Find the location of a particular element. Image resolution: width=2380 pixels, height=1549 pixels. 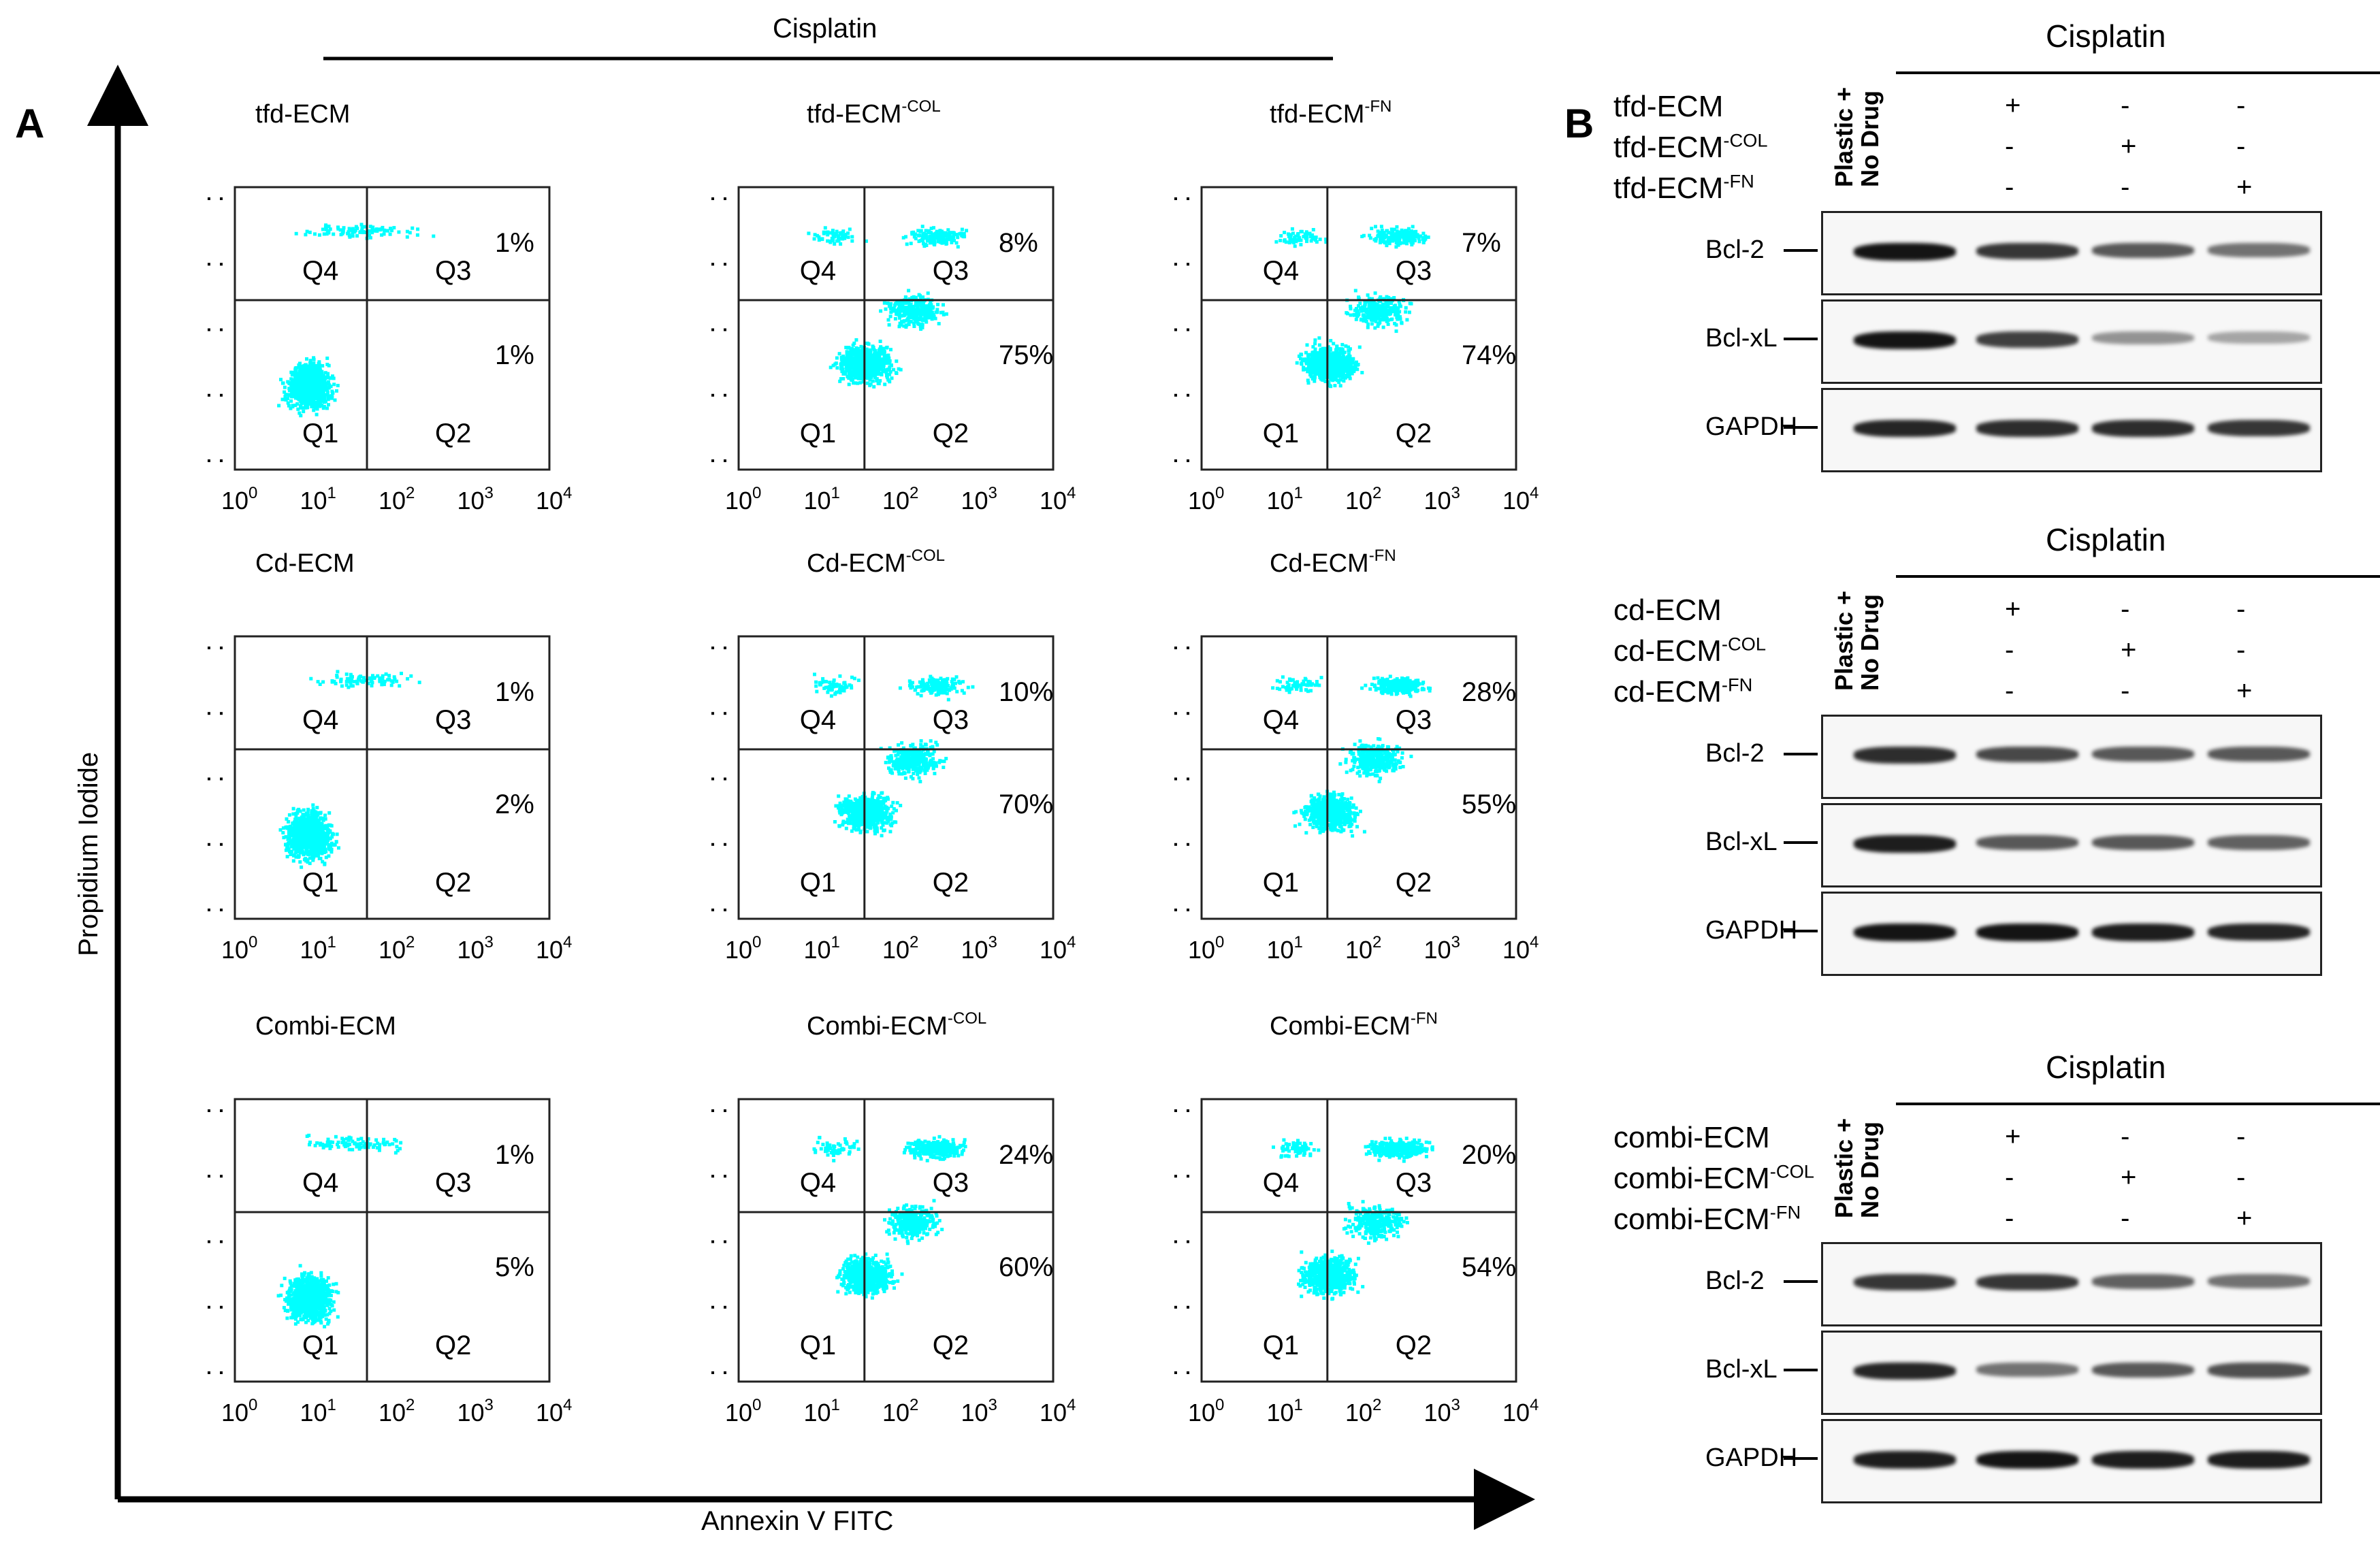

x-tick-label: 10³ is located at coordinates (1442, 500).